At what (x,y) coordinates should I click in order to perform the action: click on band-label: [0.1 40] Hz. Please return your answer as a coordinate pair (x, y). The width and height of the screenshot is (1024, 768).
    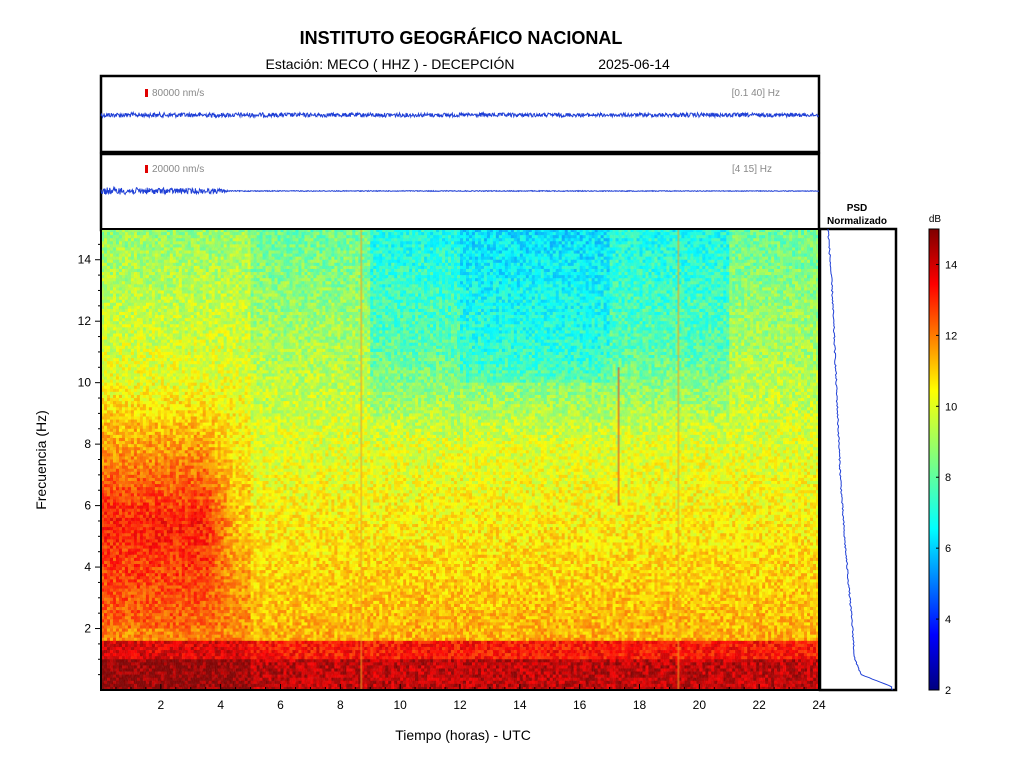
    Looking at the image, I should click on (756, 93).